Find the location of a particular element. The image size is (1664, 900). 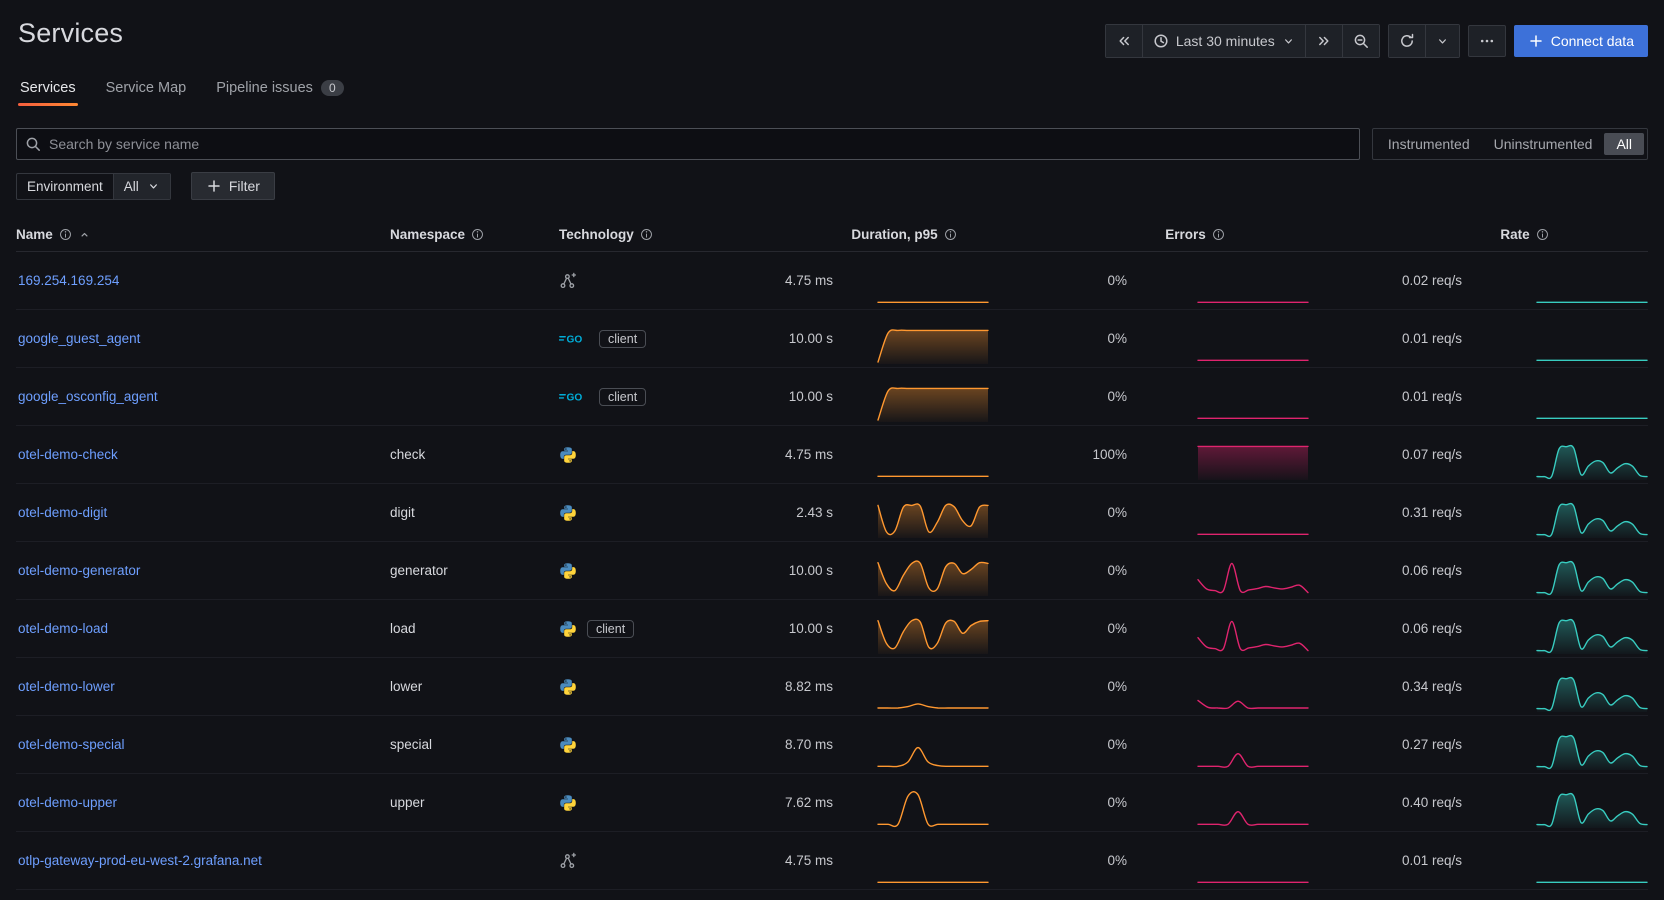

rate-value: 0.27 req/s is located at coordinates (1431, 744).